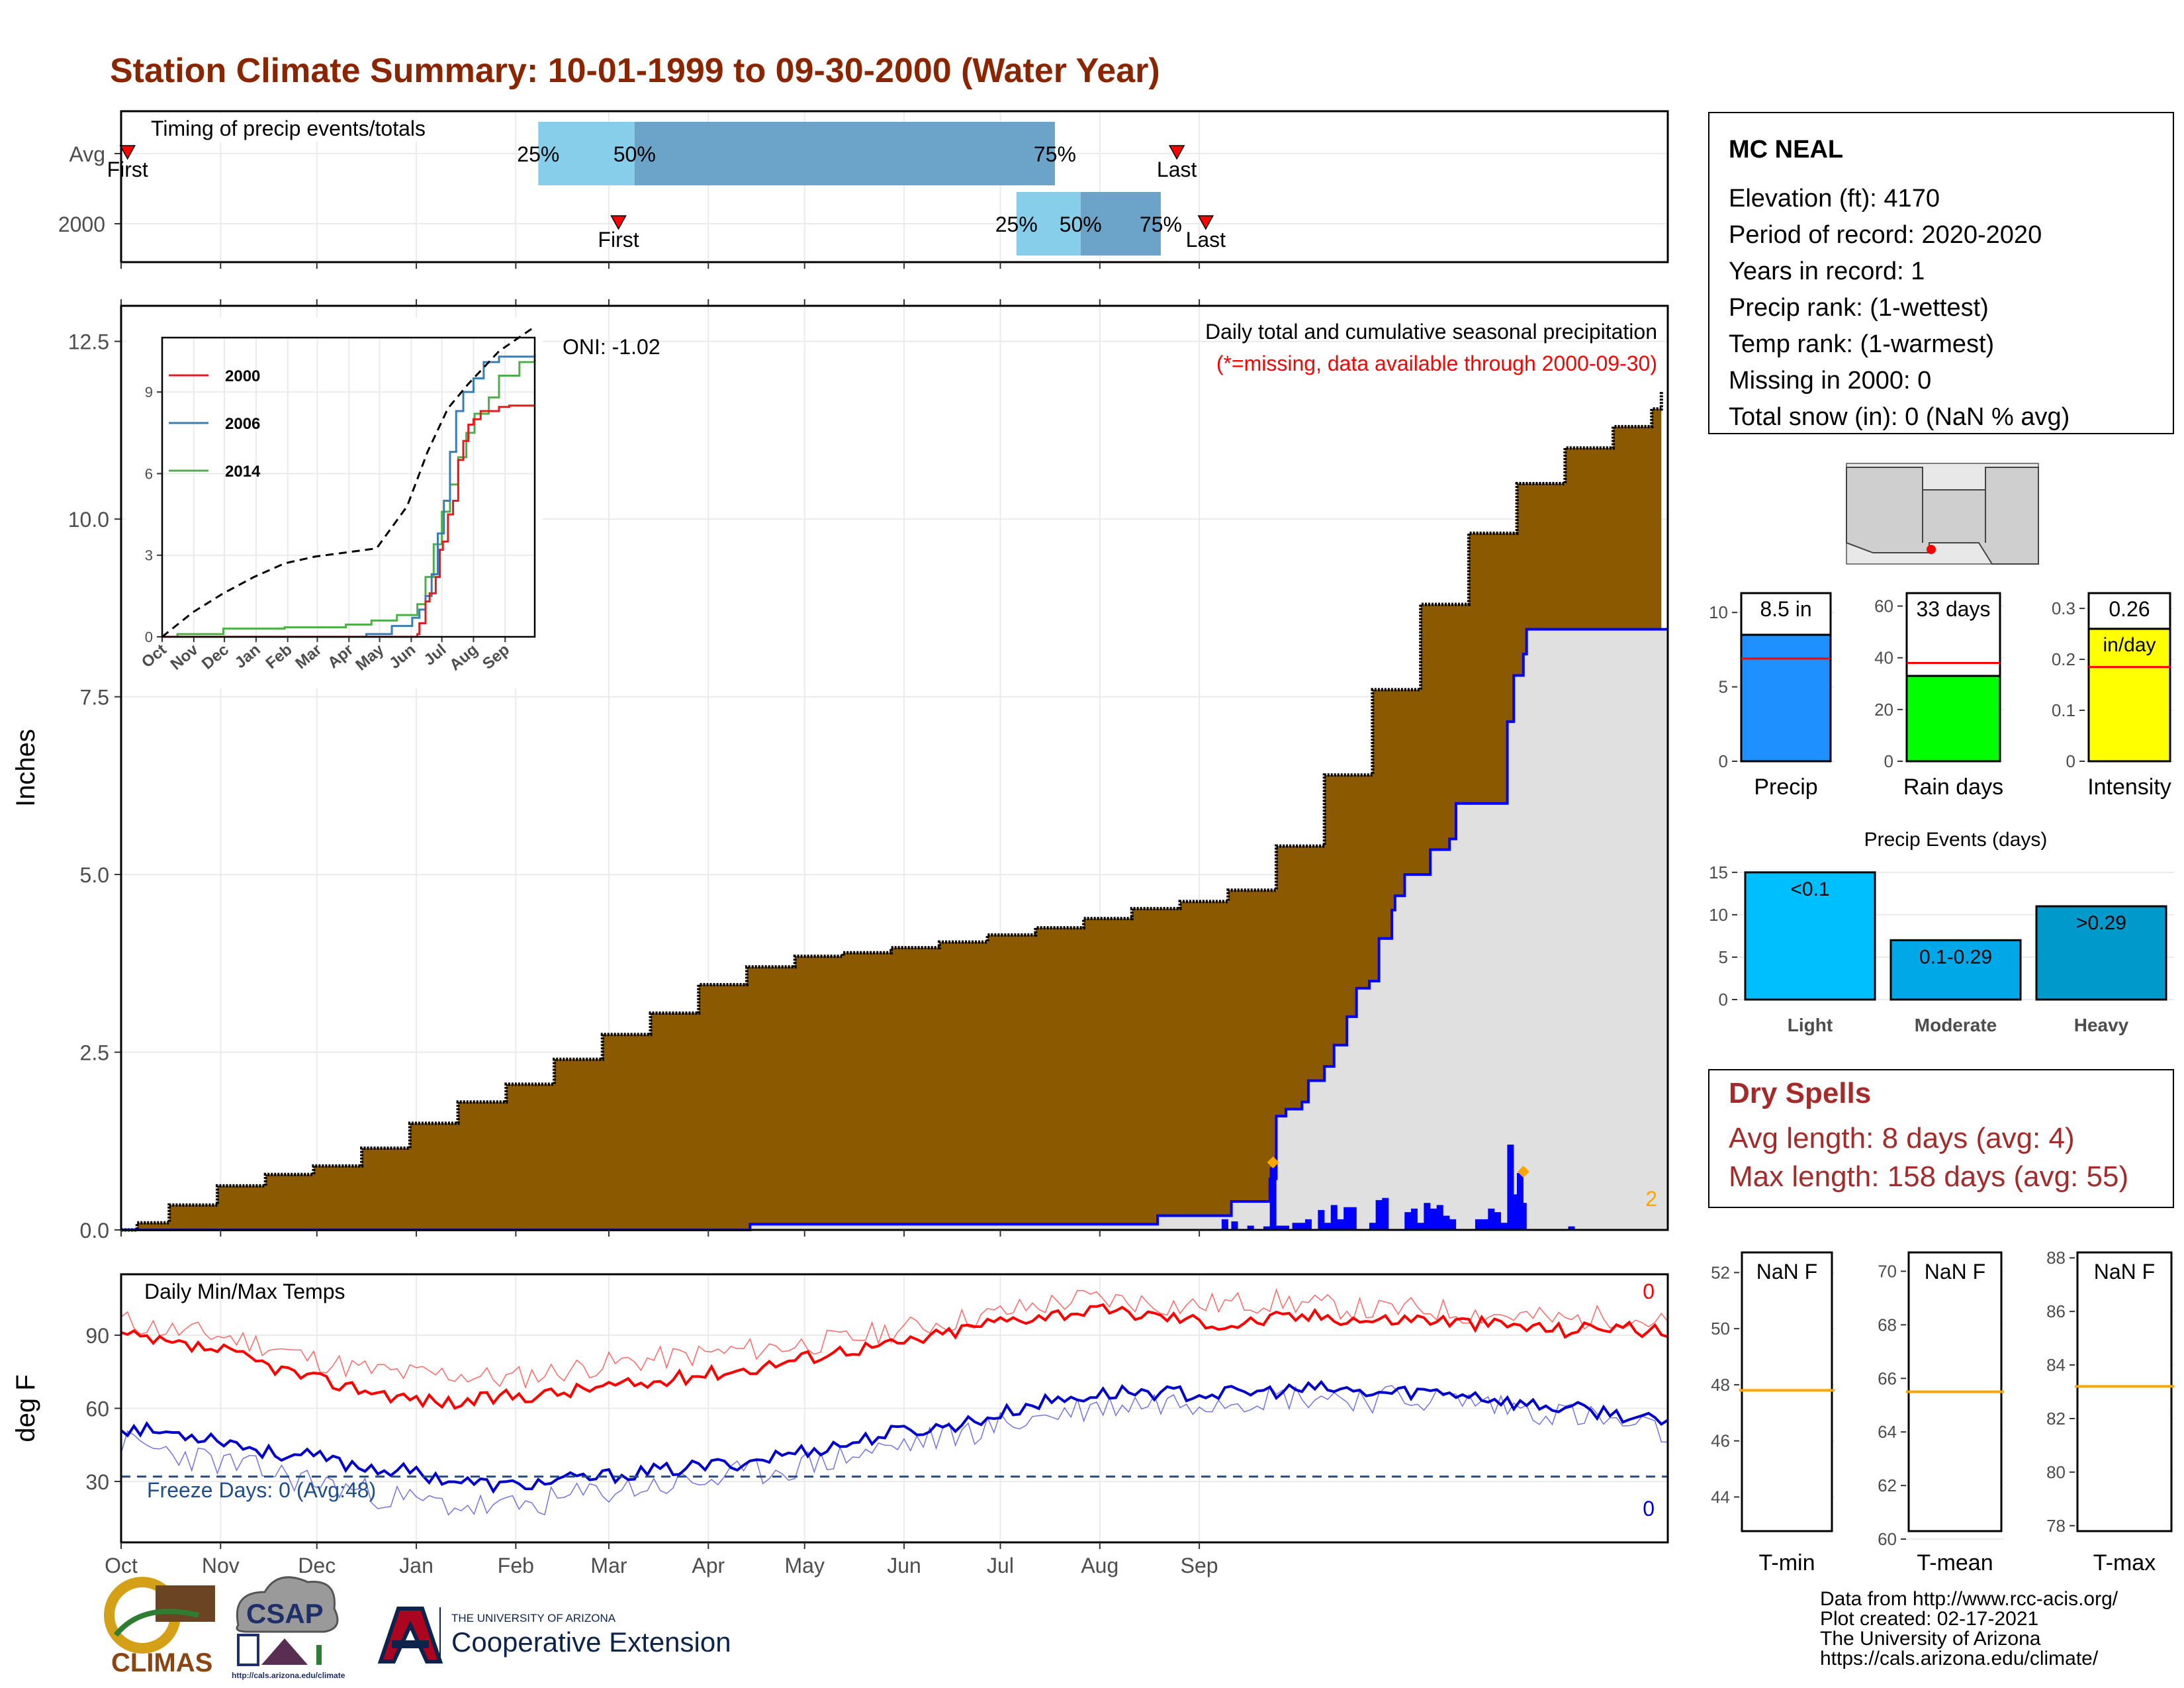  Describe the element at coordinates (2129, 787) in the screenshot. I see `mini-bar-label: Intensity` at that location.